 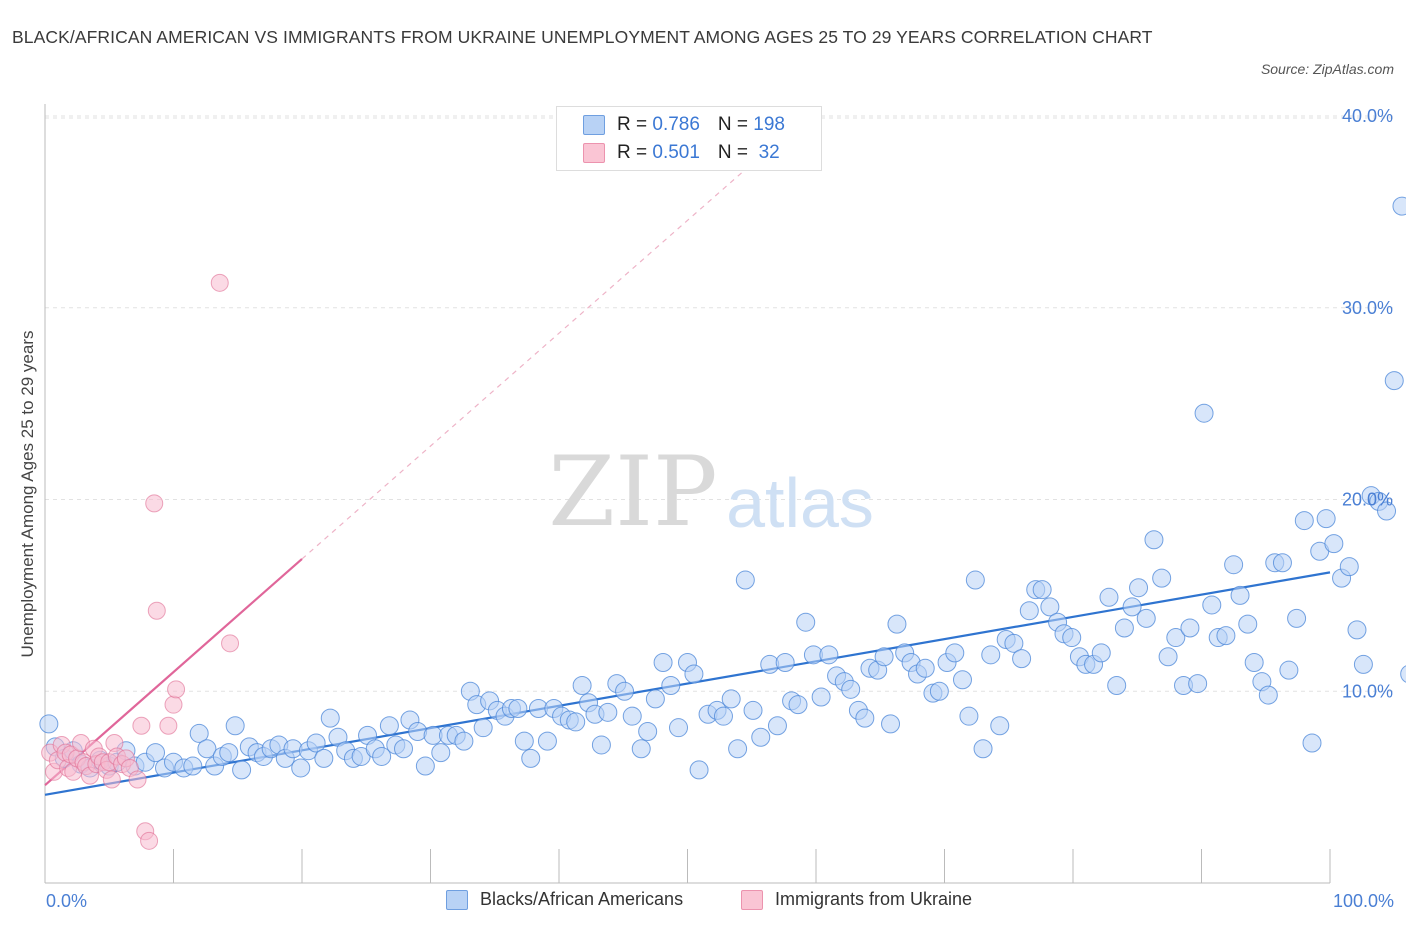 What do you see at coordinates (1327, 69) in the screenshot?
I see `source-label: Source: ZipAtlas.com` at bounding box center [1327, 69].